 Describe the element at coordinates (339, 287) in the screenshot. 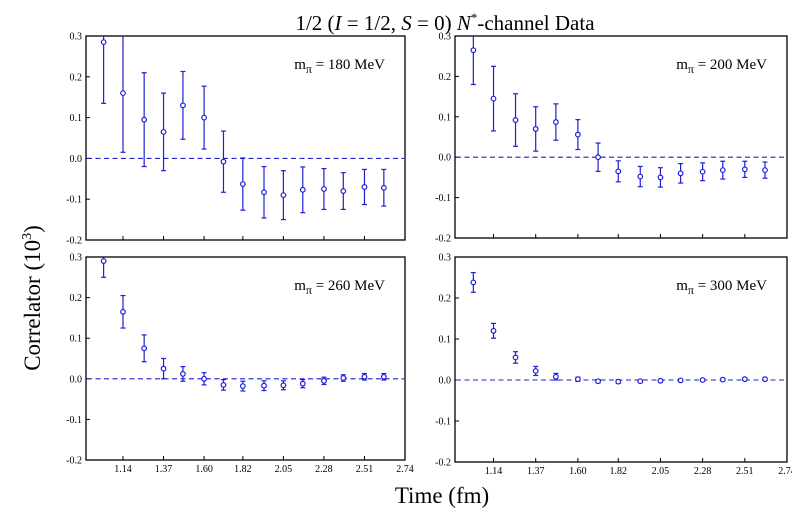

I see `pion-mass-annotation: mπ = 260 MeV` at that location.